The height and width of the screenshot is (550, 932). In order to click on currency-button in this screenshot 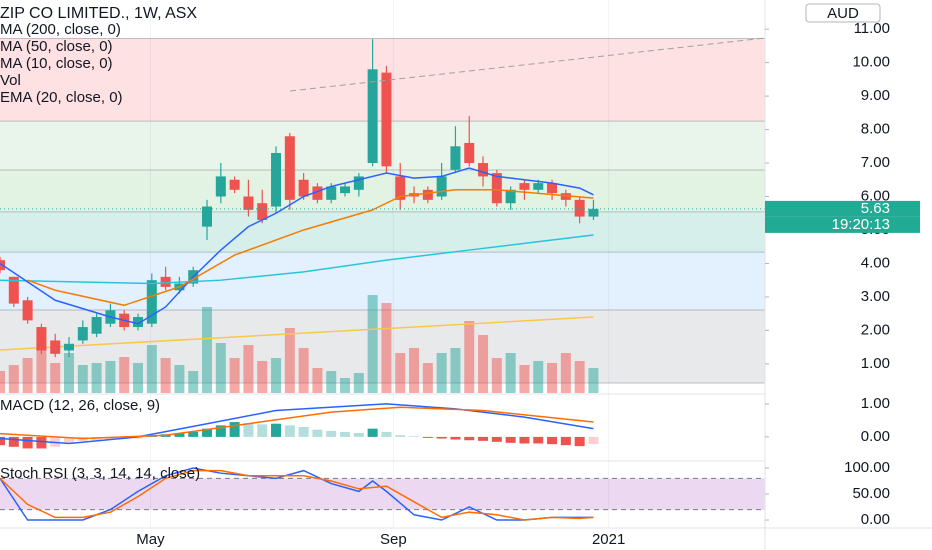, I will do `click(843, 13)`.